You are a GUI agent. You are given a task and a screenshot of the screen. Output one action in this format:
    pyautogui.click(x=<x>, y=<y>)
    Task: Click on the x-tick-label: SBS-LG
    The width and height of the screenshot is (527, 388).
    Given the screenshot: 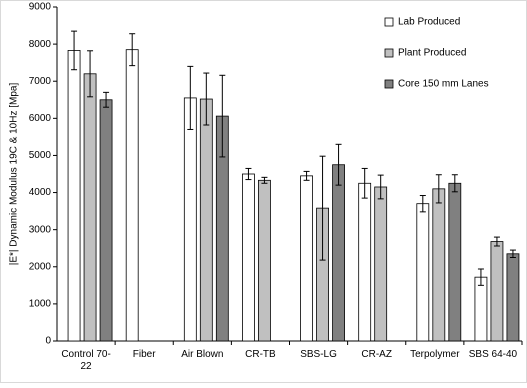 What is the action you would take?
    pyautogui.click(x=318, y=354)
    